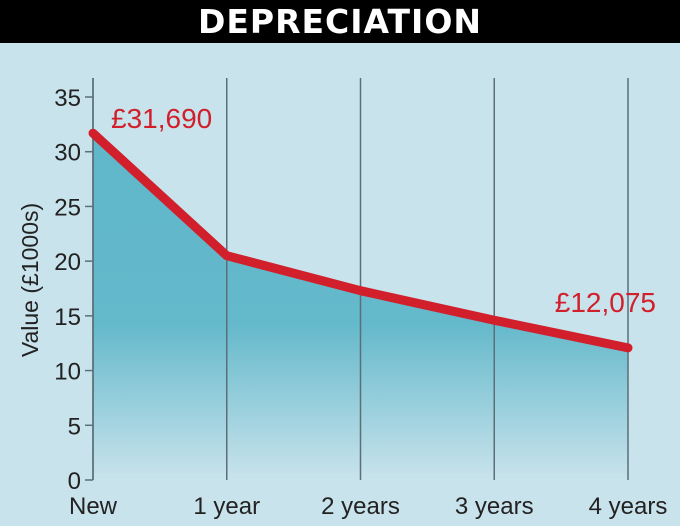 This screenshot has height=526, width=680. What do you see at coordinates (67, 153) in the screenshot?
I see `y-tick-label: 30` at bounding box center [67, 153].